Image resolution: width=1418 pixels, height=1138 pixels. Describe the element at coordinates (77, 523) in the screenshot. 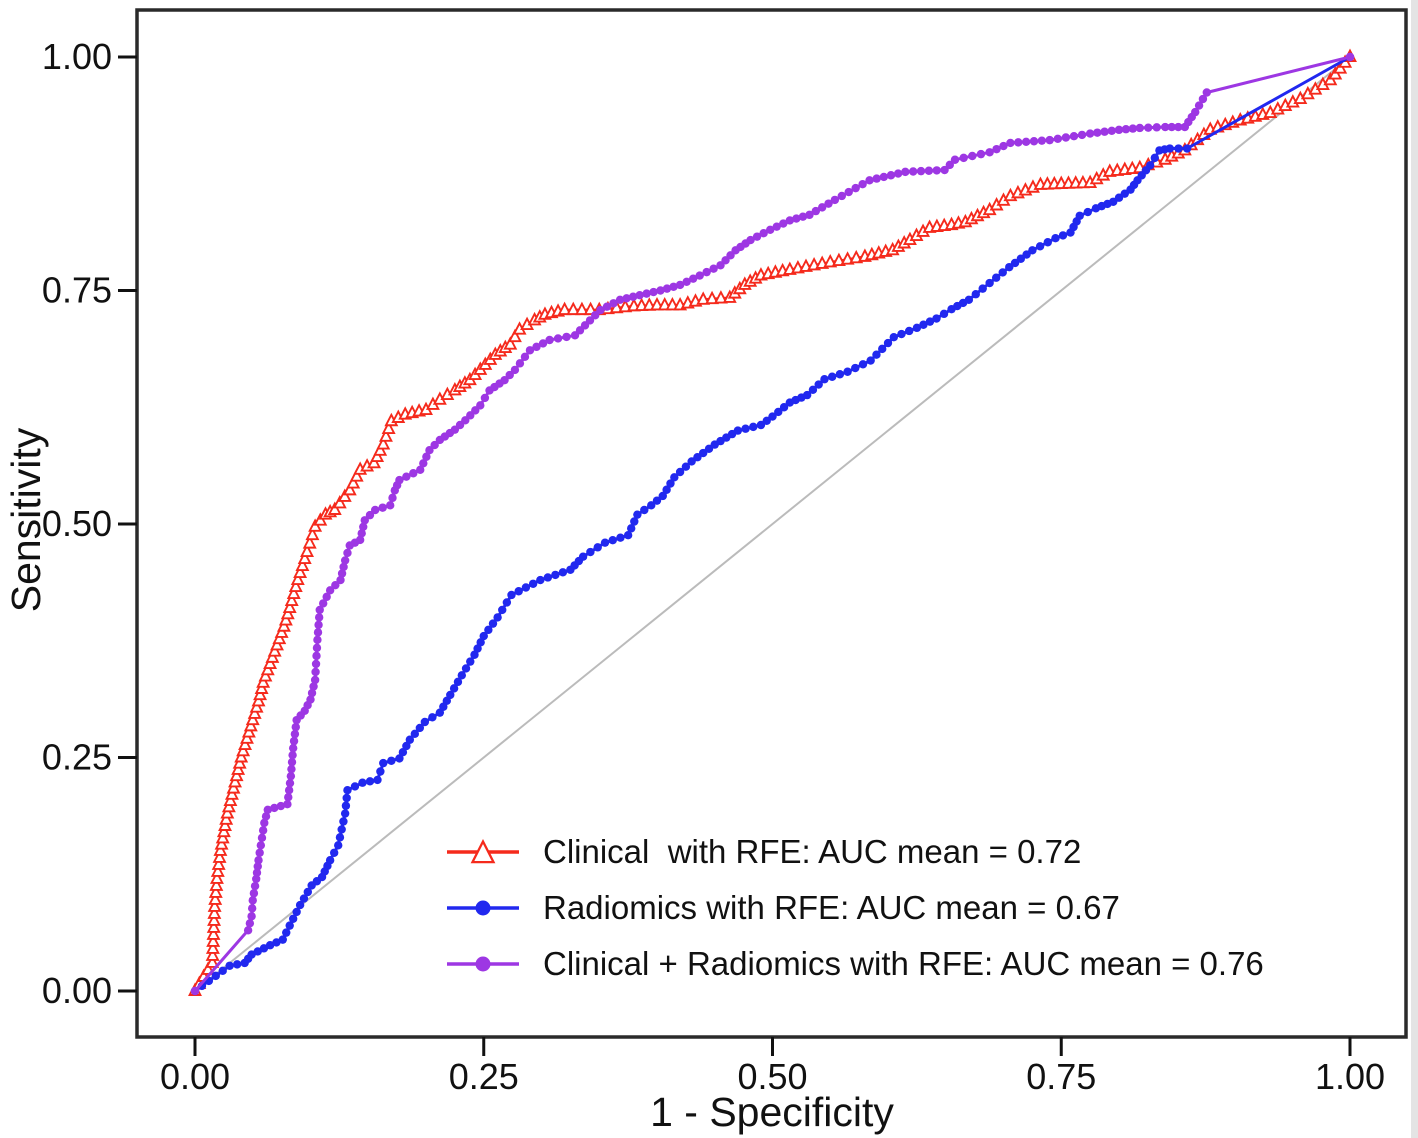

I see `y-axis-tick-label: 0.50` at that location.